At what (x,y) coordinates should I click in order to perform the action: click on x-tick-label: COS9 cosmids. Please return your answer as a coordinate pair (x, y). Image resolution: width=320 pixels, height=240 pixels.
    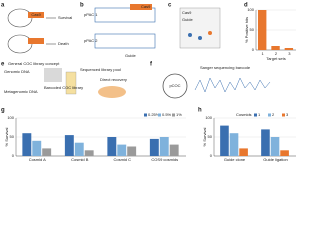
    Looking at the image, I should click on (164, 159).